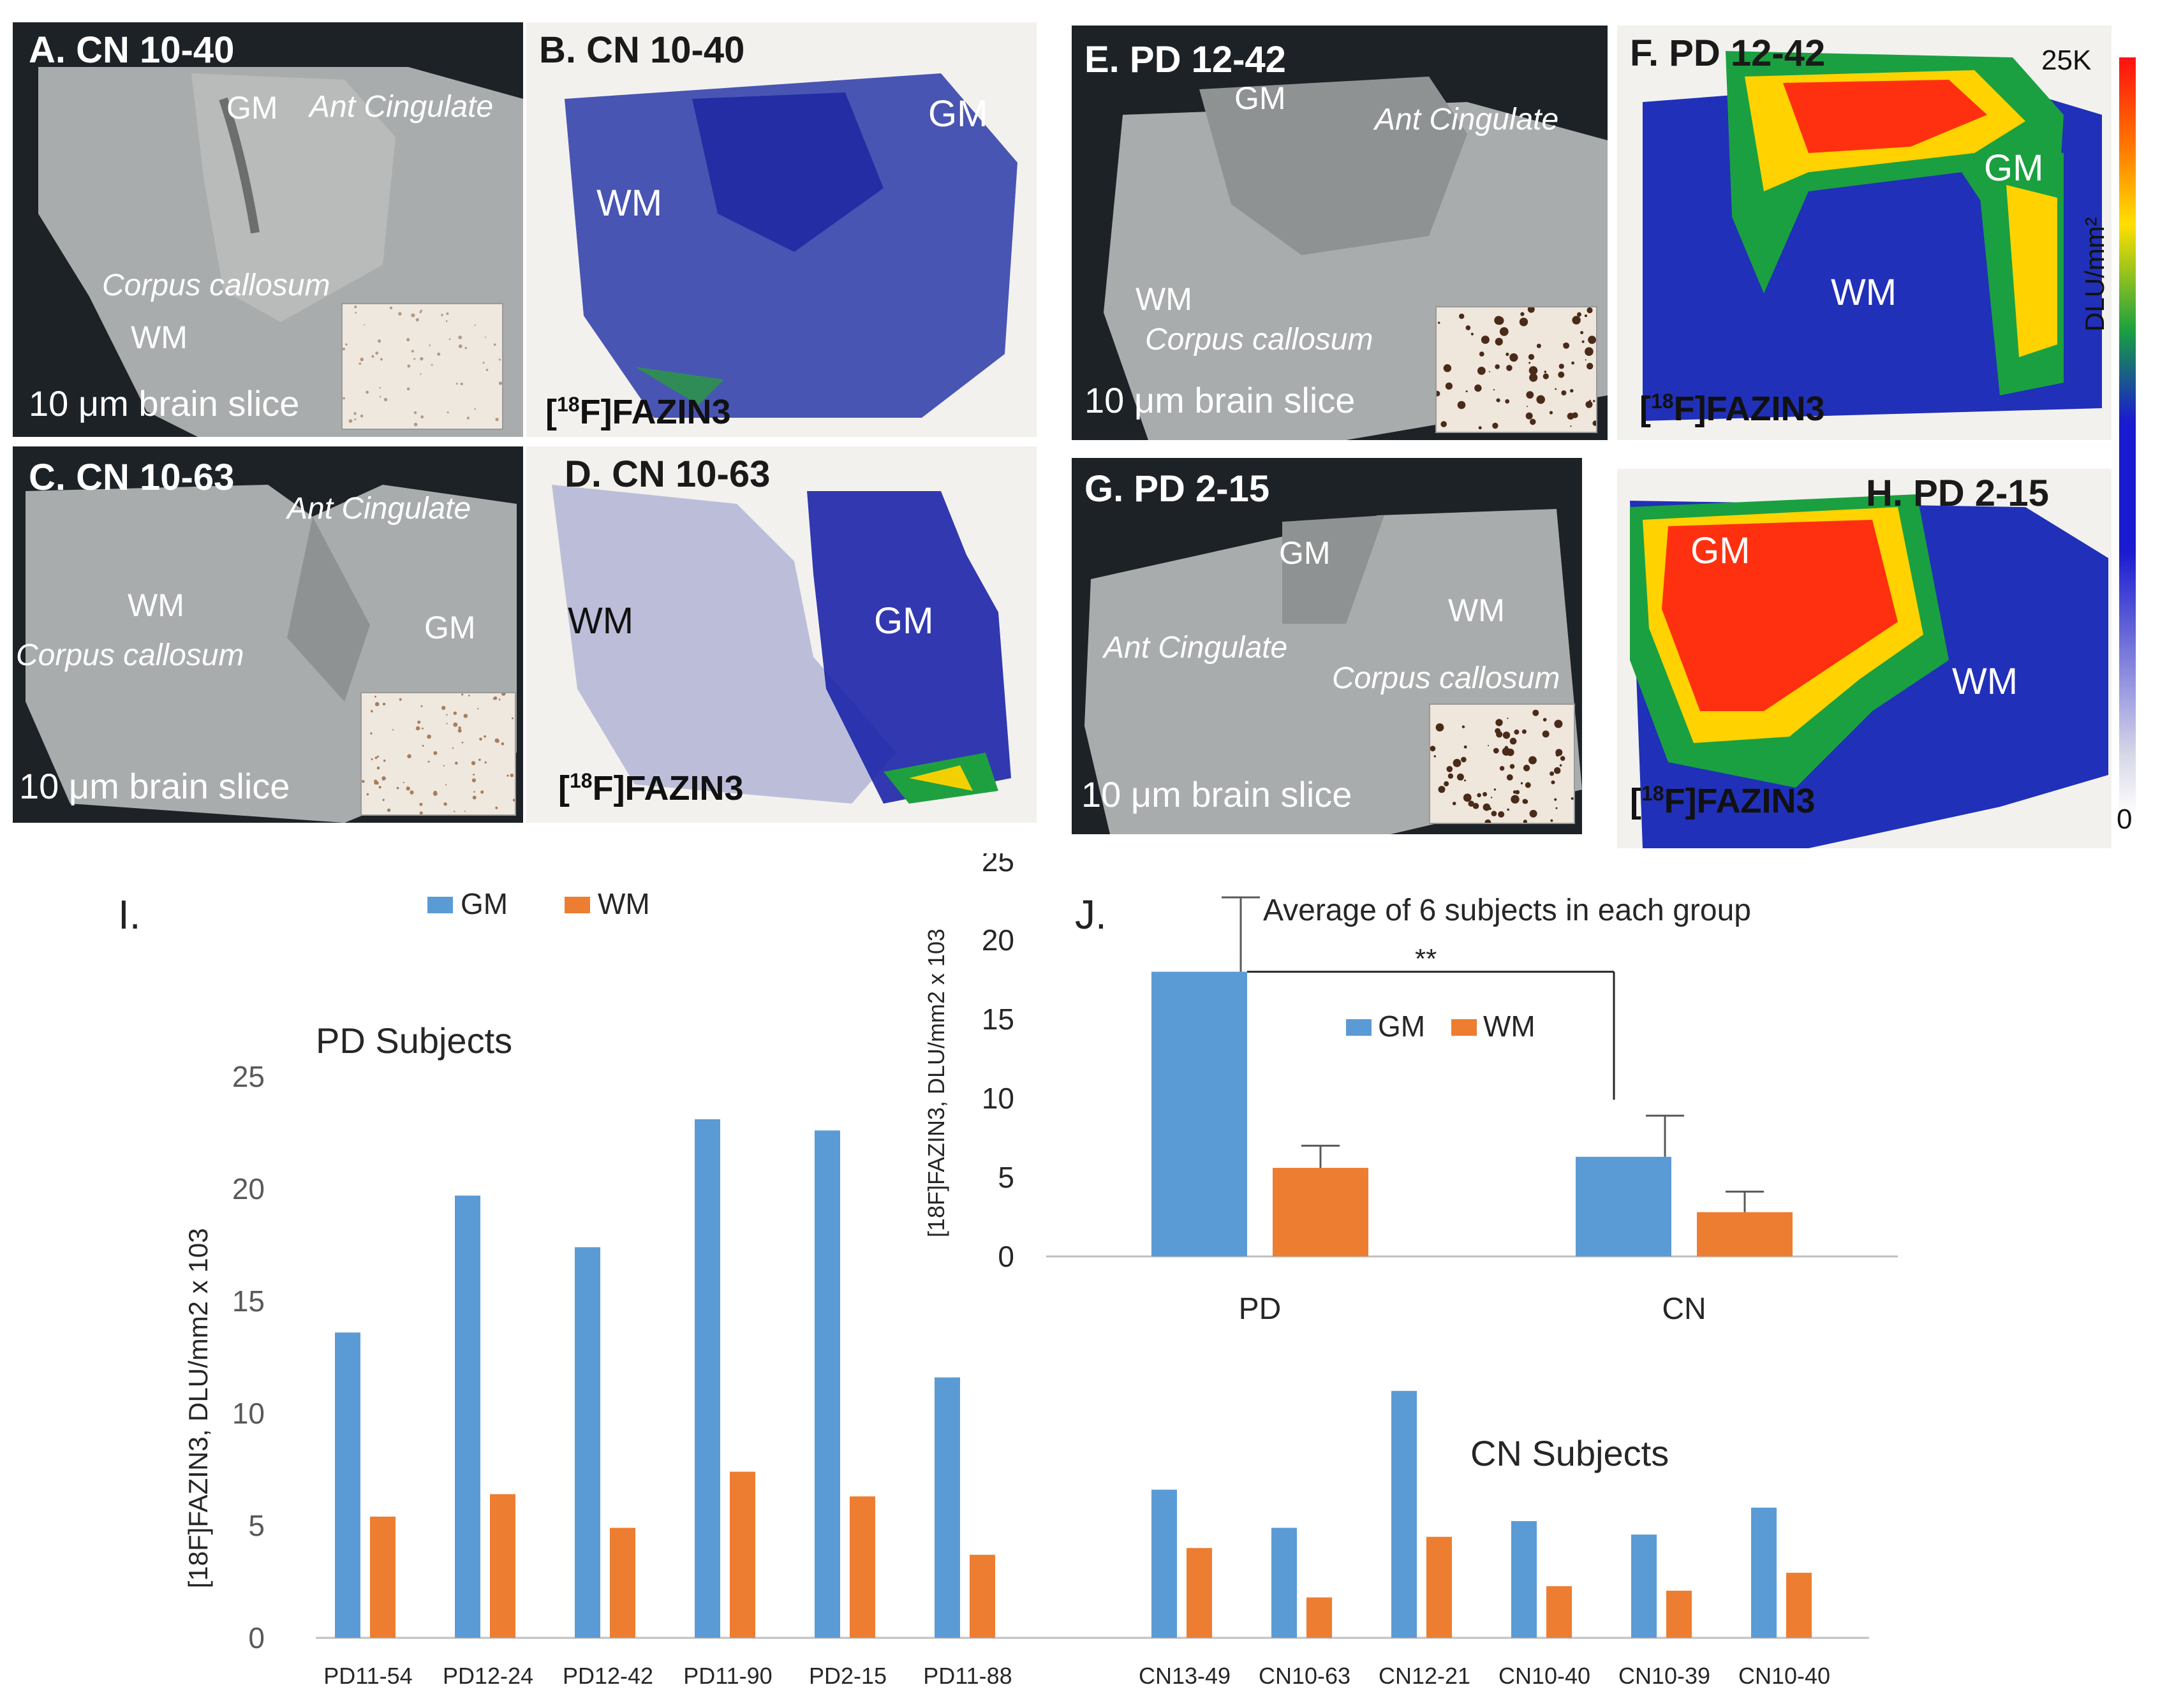 This screenshot has width=2160, height=1708. What do you see at coordinates (249, 1301) in the screenshot?
I see `chart-i-ytick: 15` at bounding box center [249, 1301].